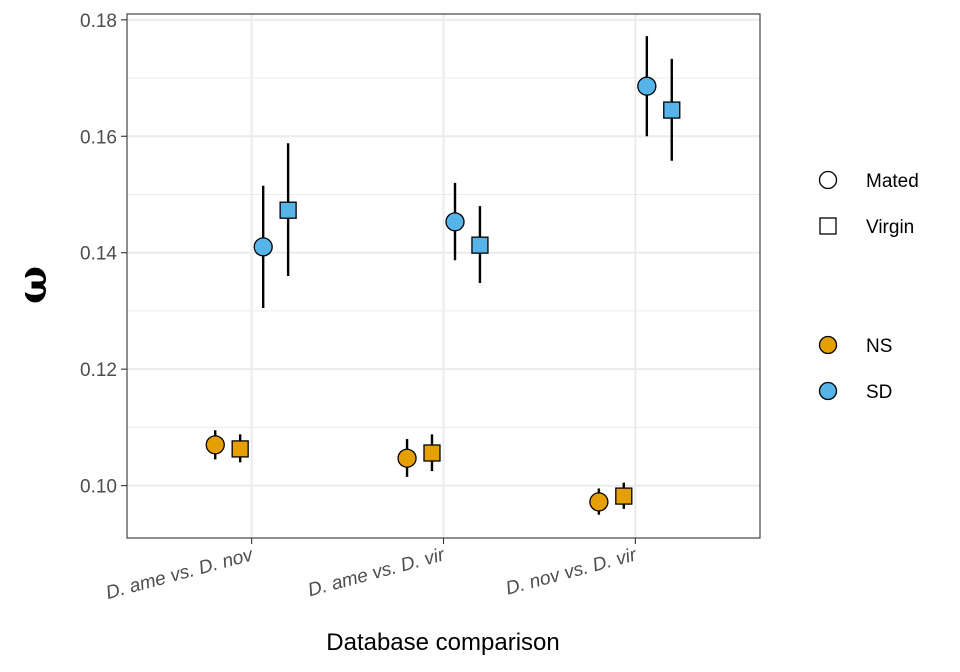 This screenshot has width=960, height=672. What do you see at coordinates (98, 370) in the screenshot?
I see `y-tick-label: 0.12` at bounding box center [98, 370].